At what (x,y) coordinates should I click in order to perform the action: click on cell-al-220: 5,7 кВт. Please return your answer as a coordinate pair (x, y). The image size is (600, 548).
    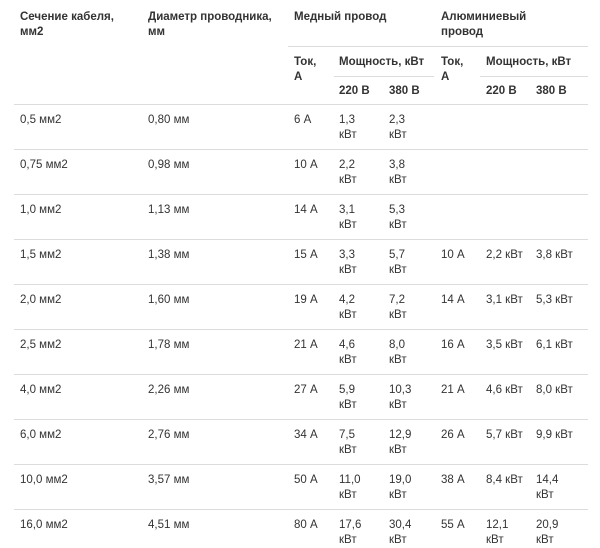
    Looking at the image, I should click on (504, 435).